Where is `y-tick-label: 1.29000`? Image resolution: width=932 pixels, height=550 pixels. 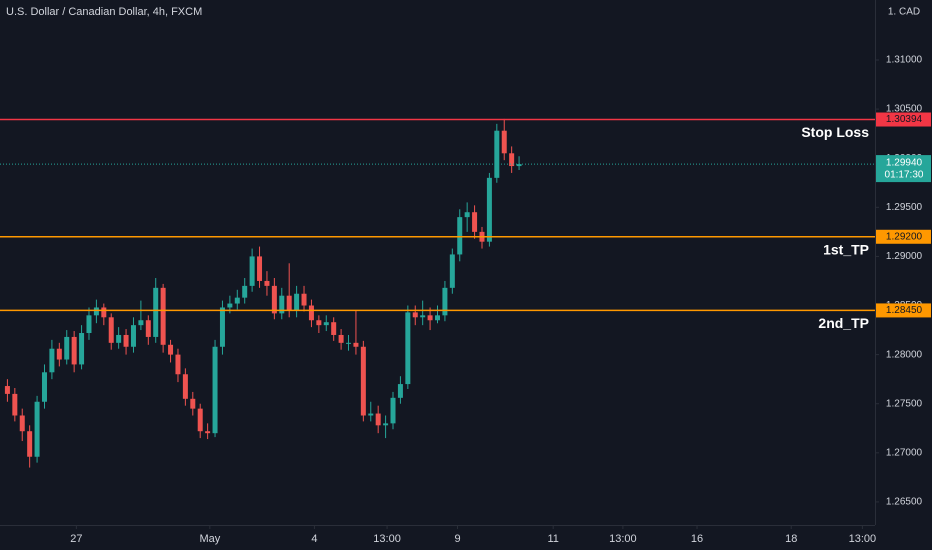 y-tick-label: 1.29000 is located at coordinates (904, 256).